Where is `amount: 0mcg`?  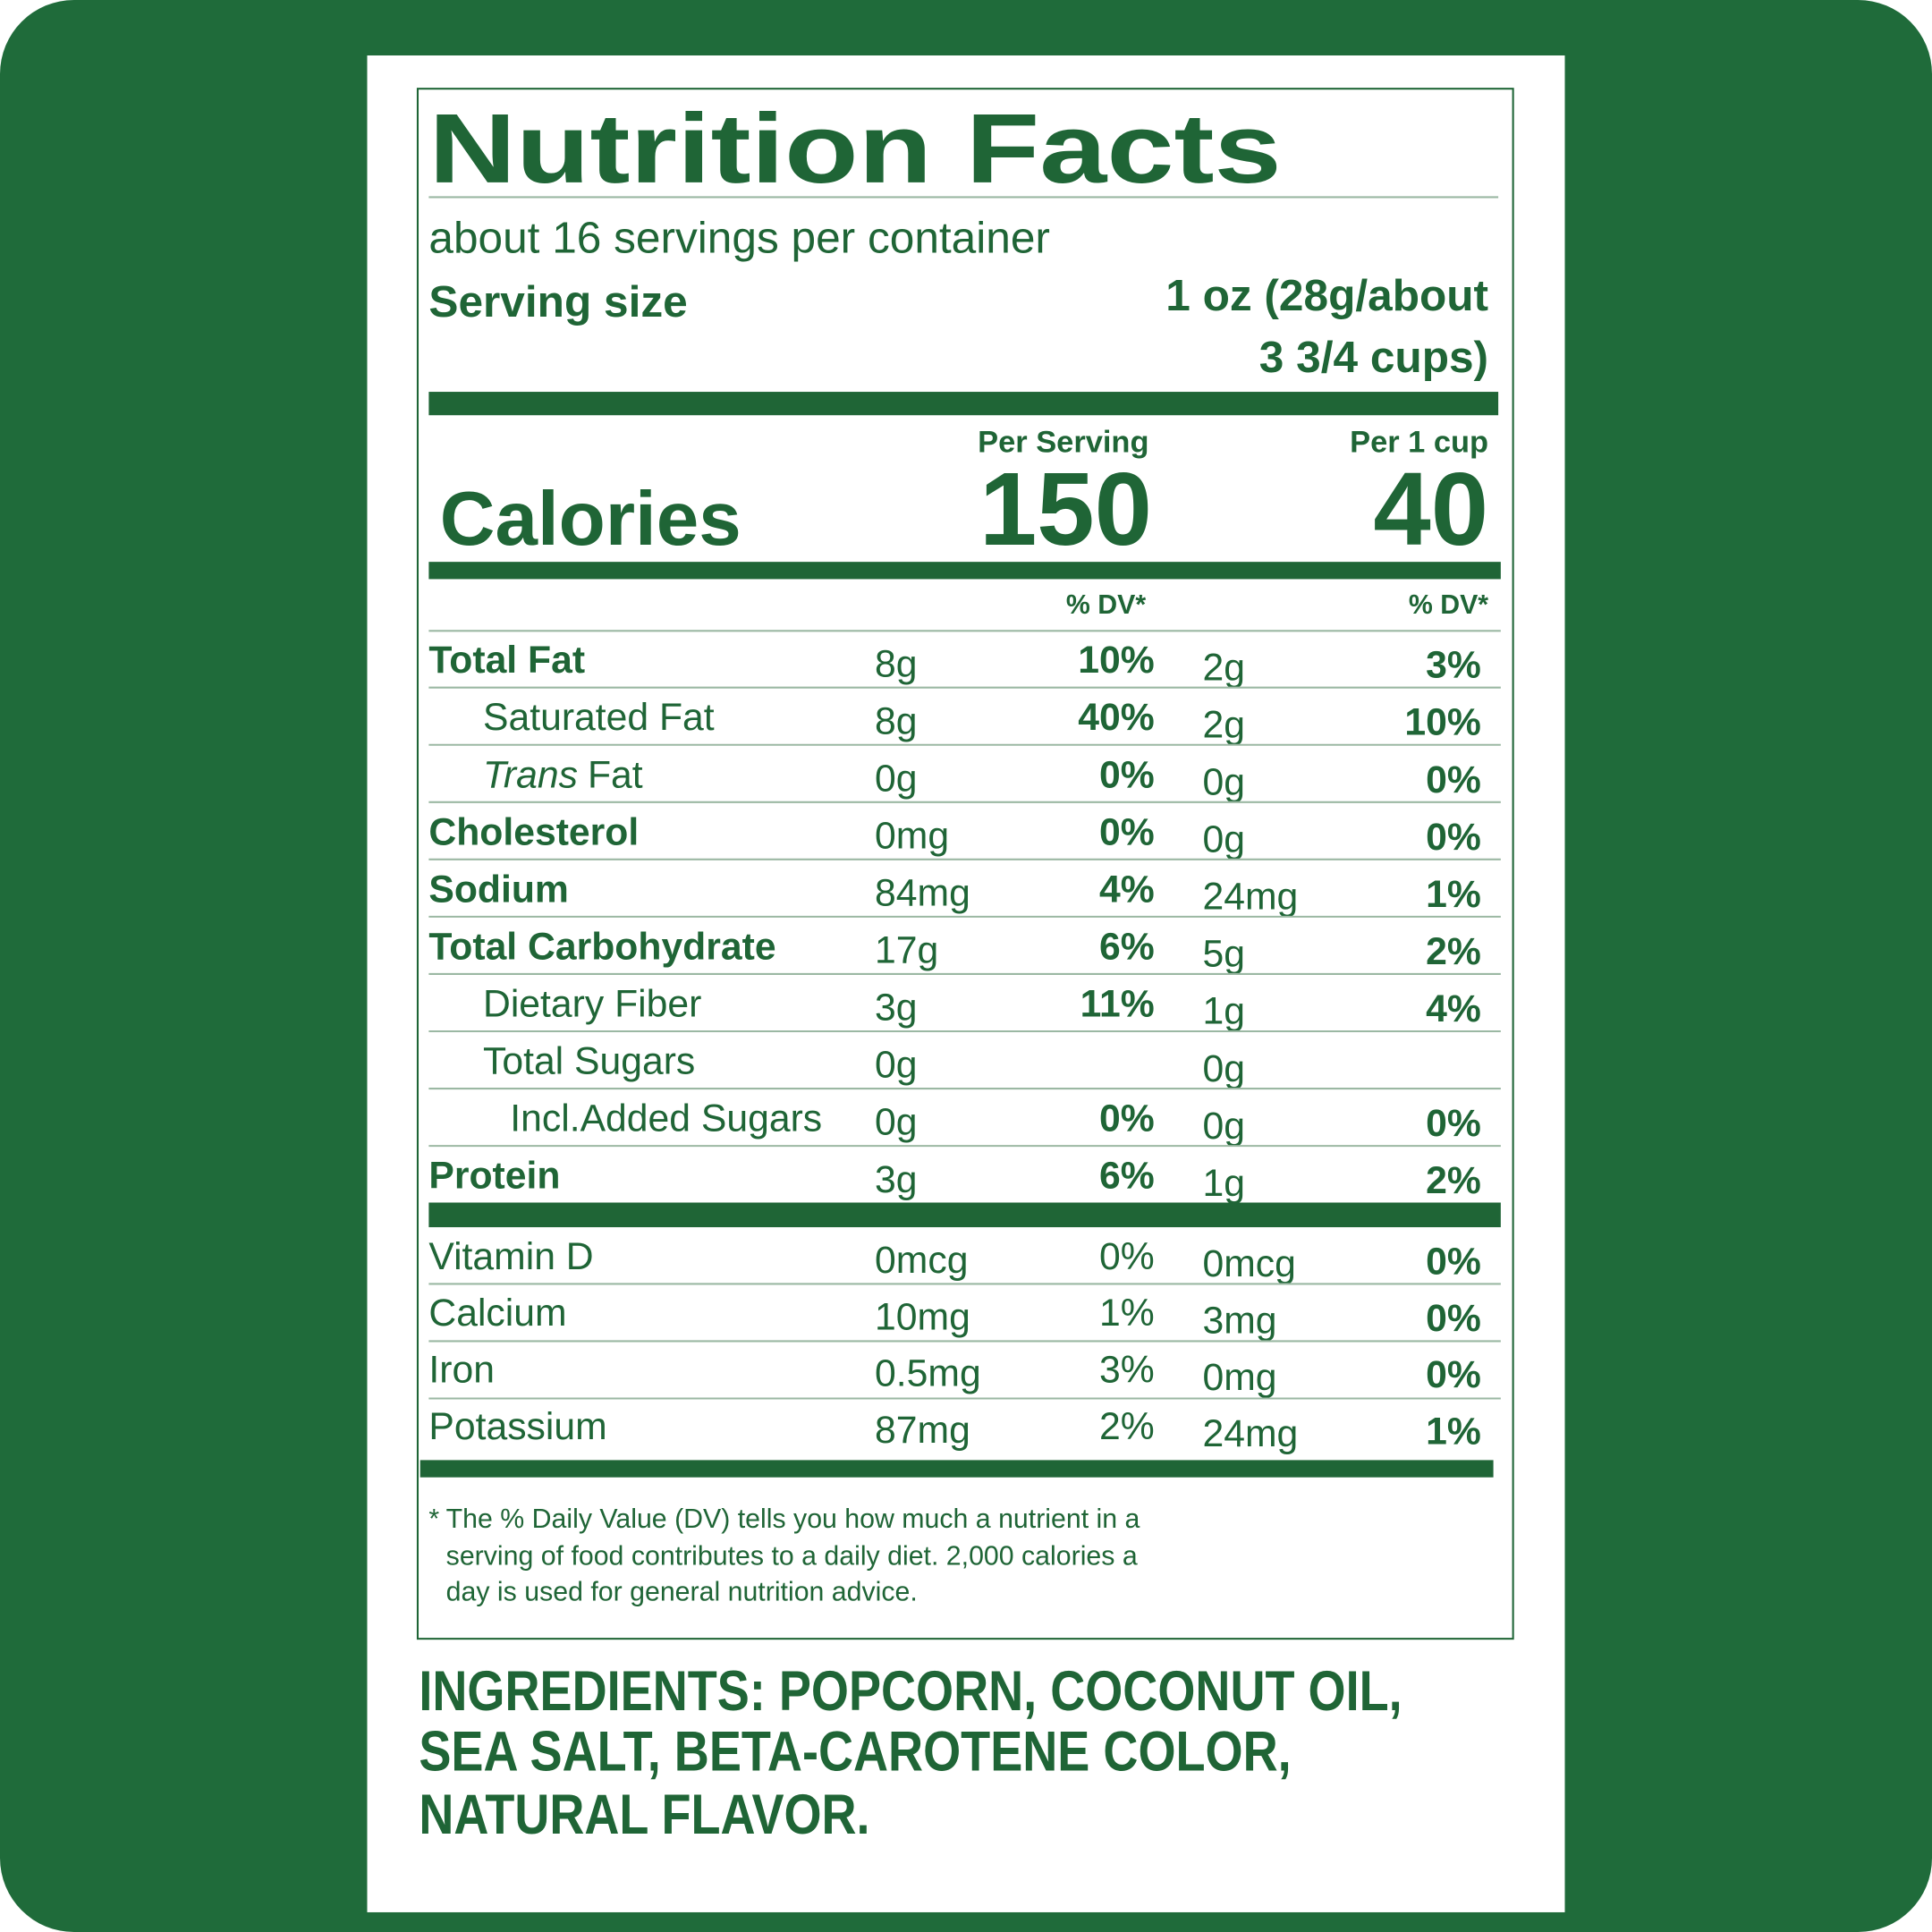 amount: 0mcg is located at coordinates (921, 1260).